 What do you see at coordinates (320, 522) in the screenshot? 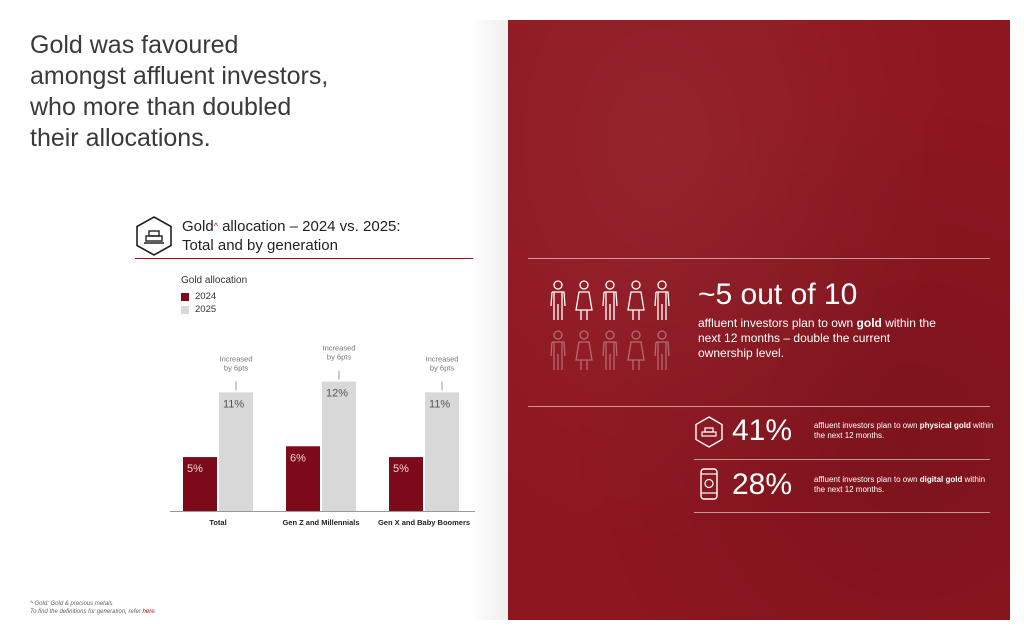
I see `category-label: Gen Z and Millennials` at bounding box center [320, 522].